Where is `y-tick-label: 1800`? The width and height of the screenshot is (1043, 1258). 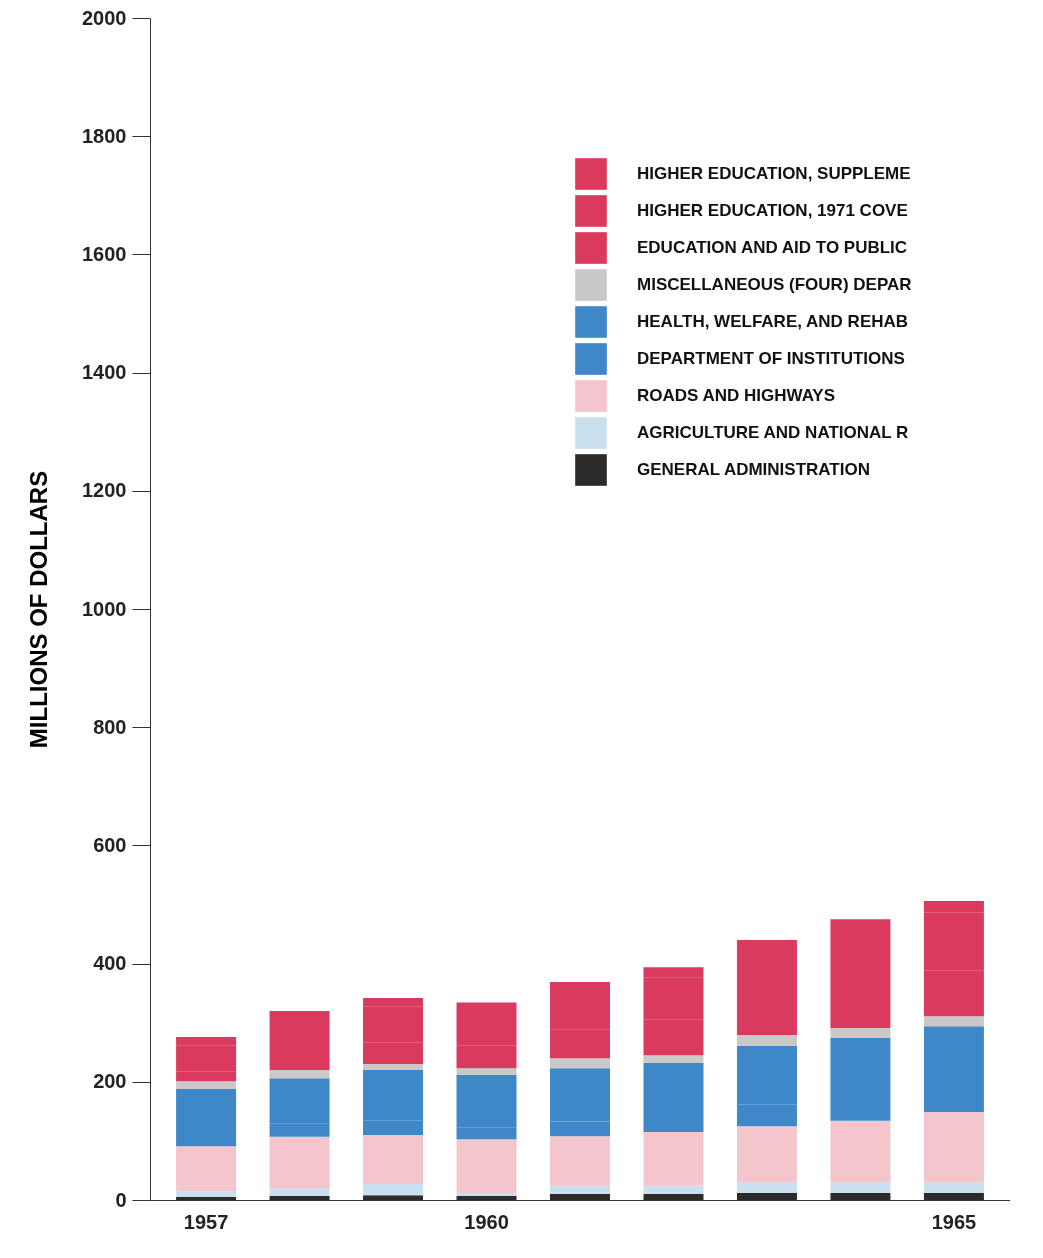
y-tick-label: 1800 is located at coordinates (104, 135).